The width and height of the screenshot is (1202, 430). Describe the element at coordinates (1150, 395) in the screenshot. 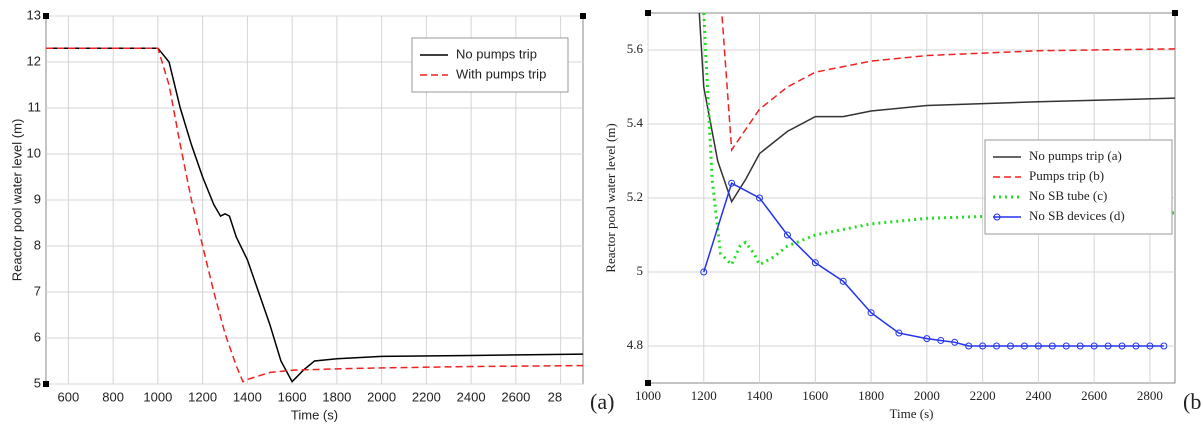

I see `x-tick-label: 2800` at that location.